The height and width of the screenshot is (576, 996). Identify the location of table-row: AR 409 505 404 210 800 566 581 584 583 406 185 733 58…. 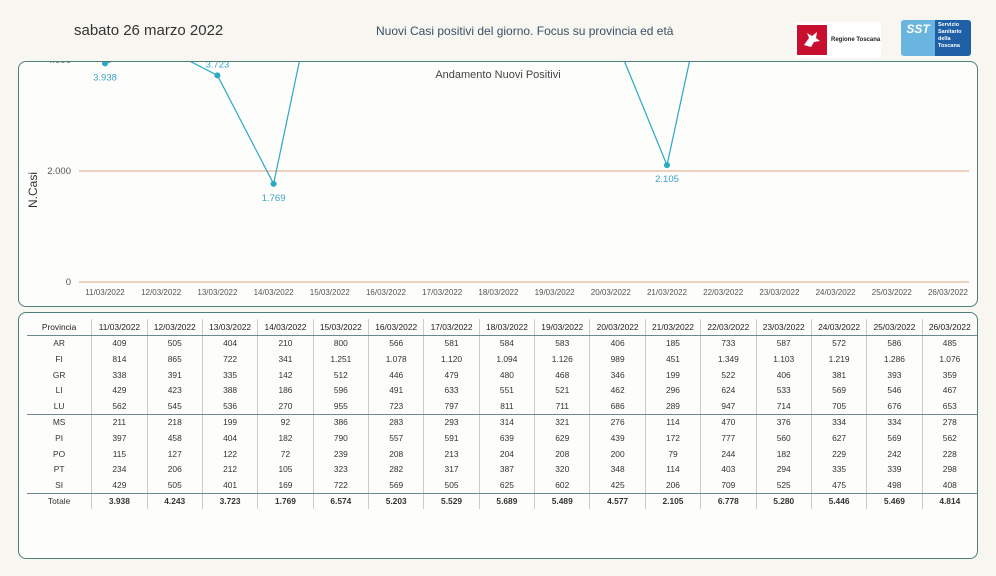
(502, 343).